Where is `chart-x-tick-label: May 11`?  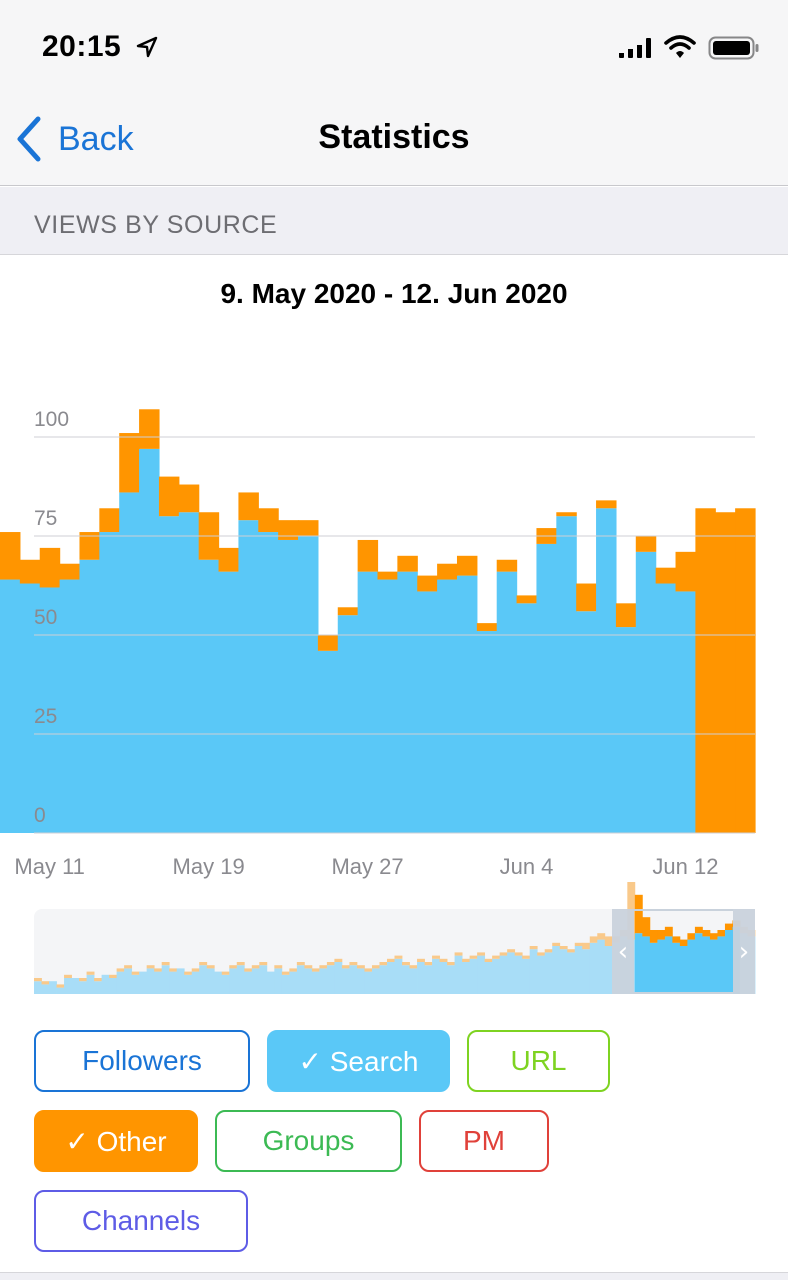 chart-x-tick-label: May 11 is located at coordinates (49, 866).